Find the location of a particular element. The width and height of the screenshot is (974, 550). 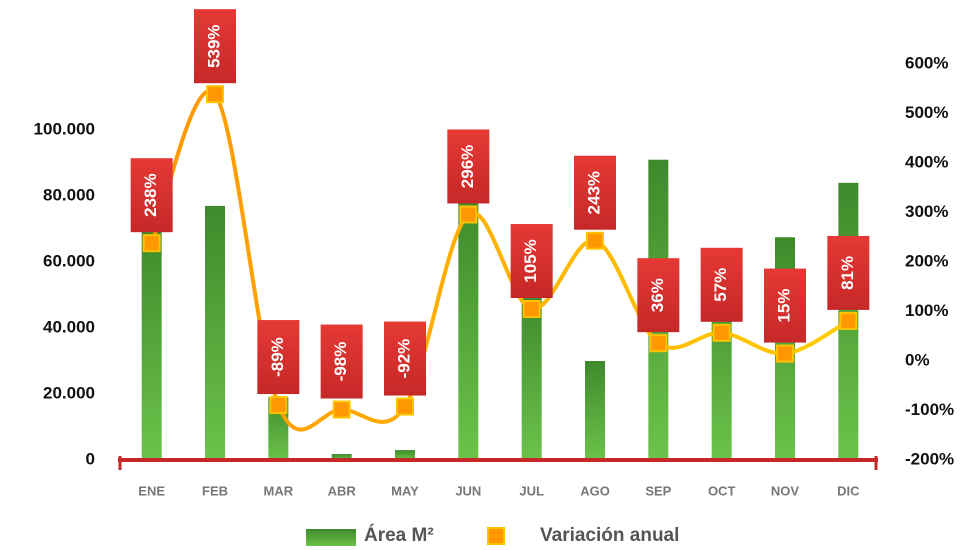

x-tick-label: NOV is located at coordinates (785, 490).